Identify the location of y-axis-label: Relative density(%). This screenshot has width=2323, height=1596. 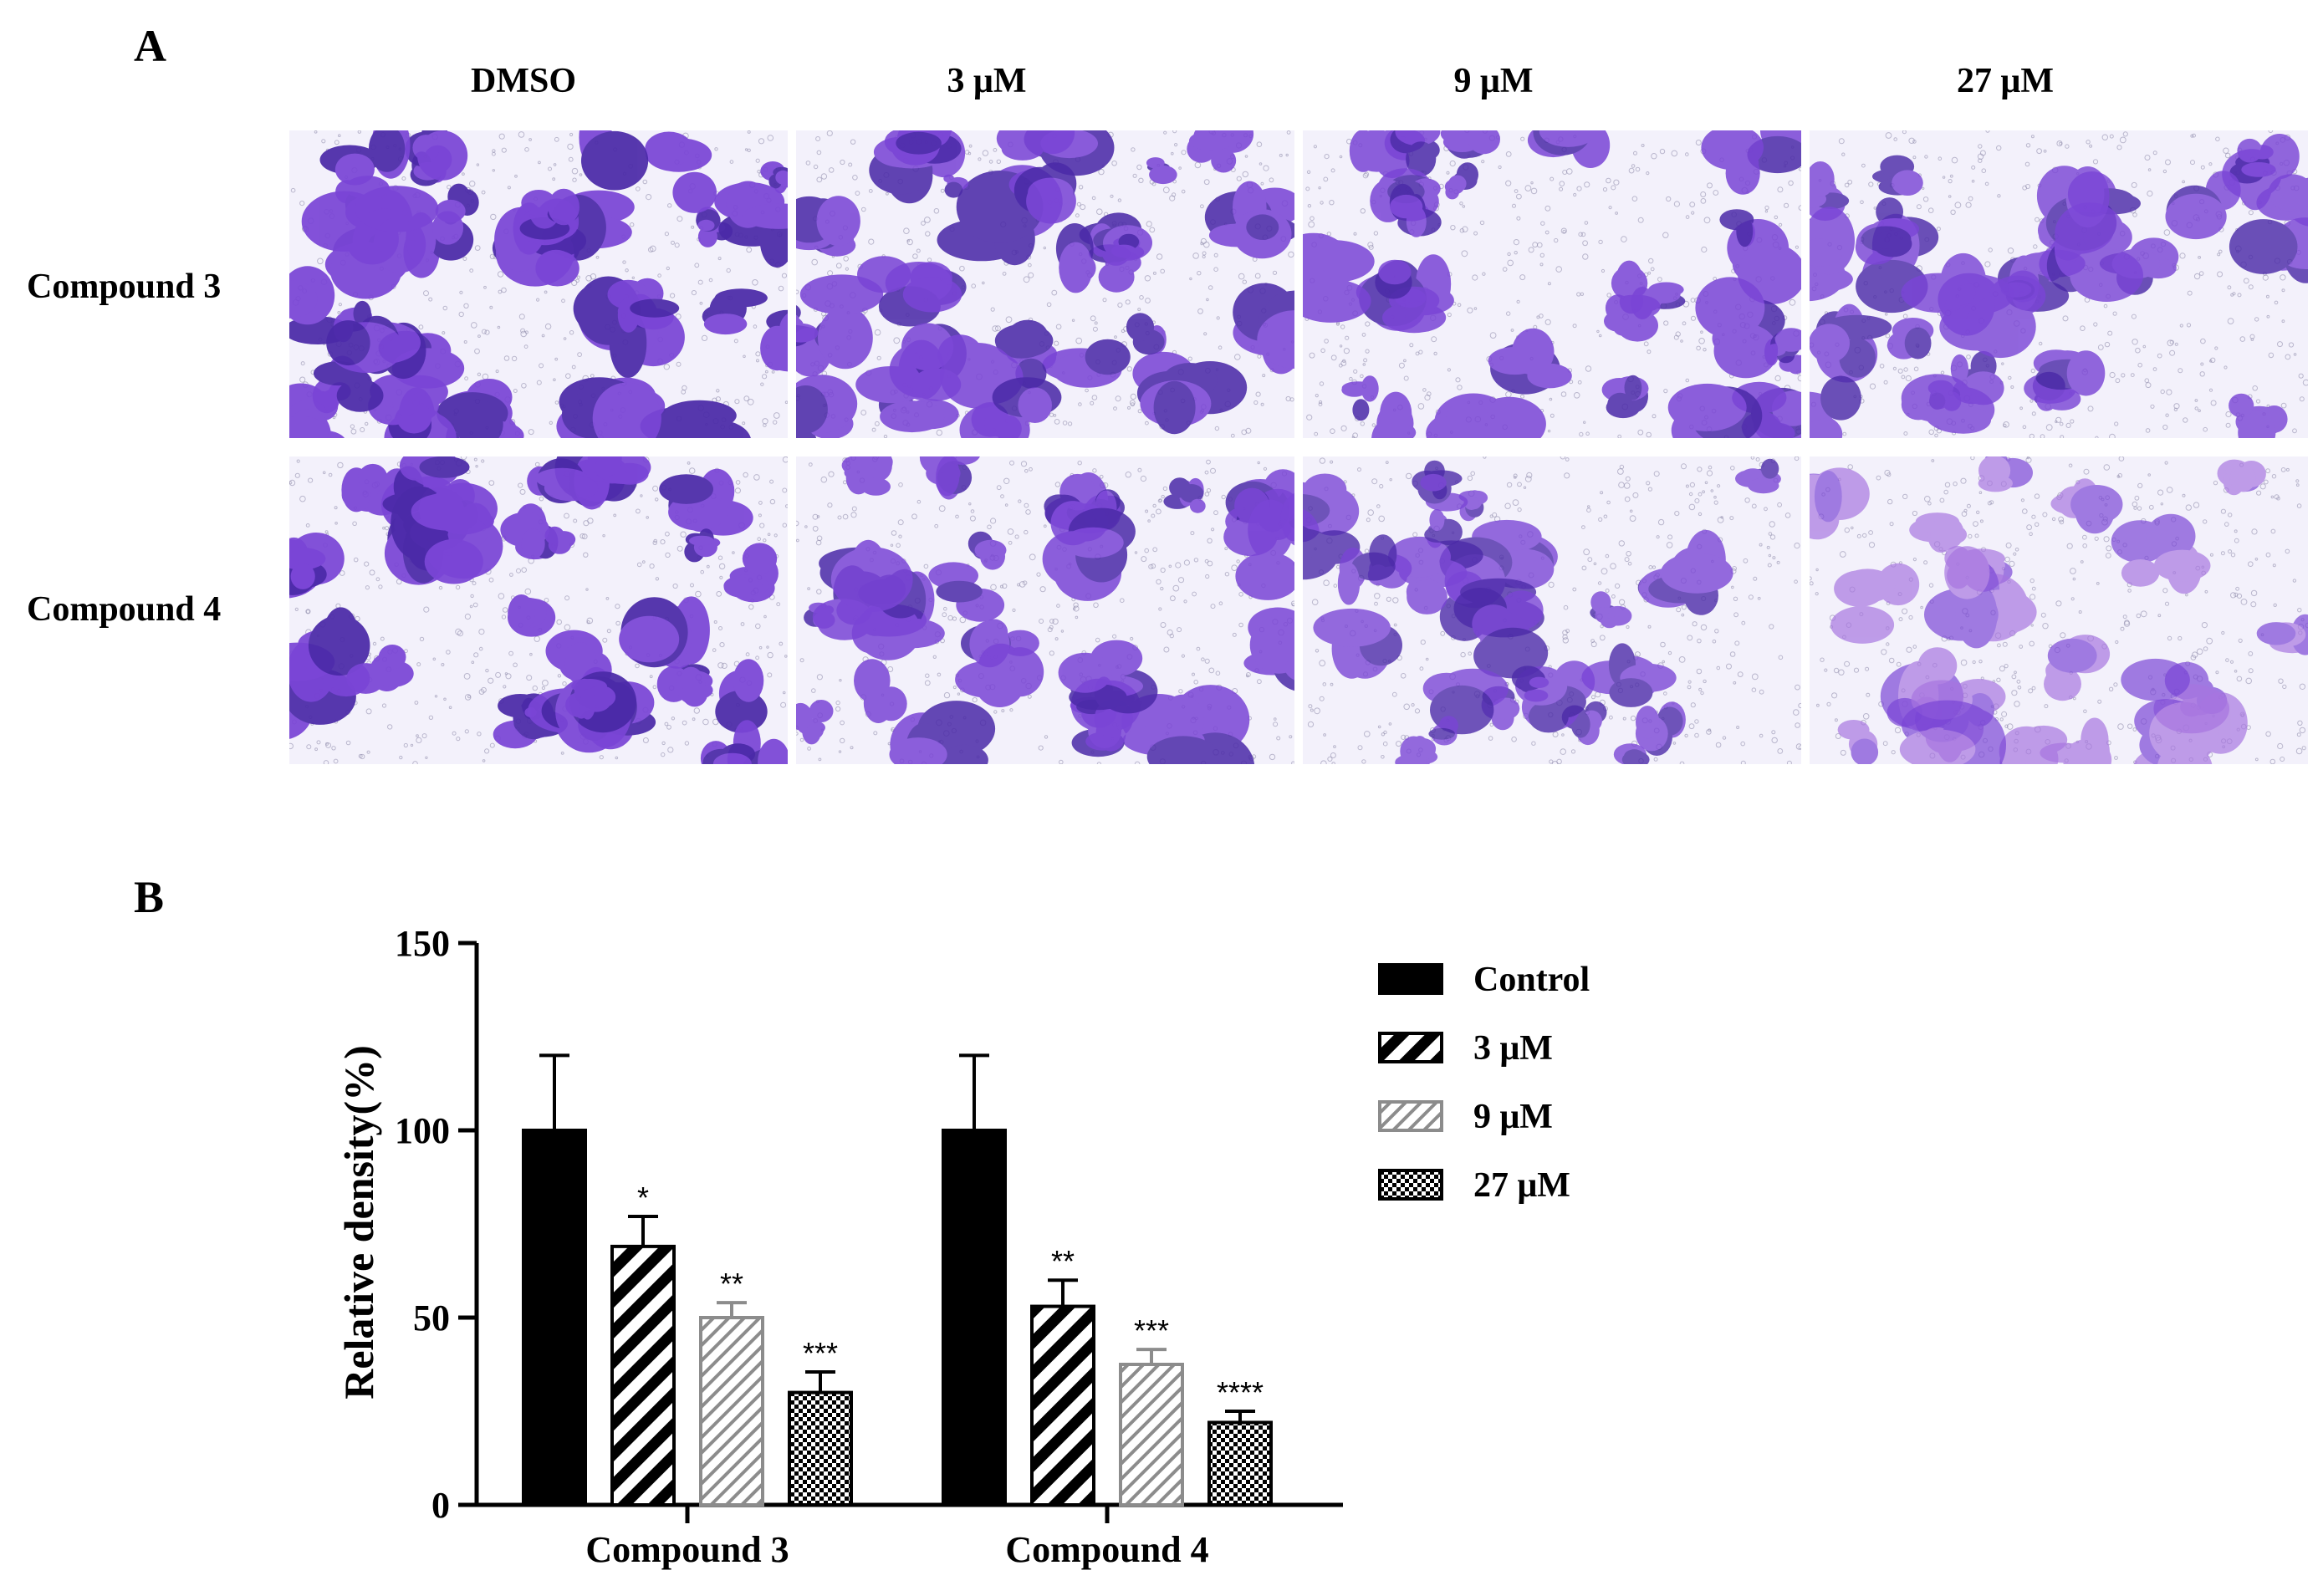
(358, 1223).